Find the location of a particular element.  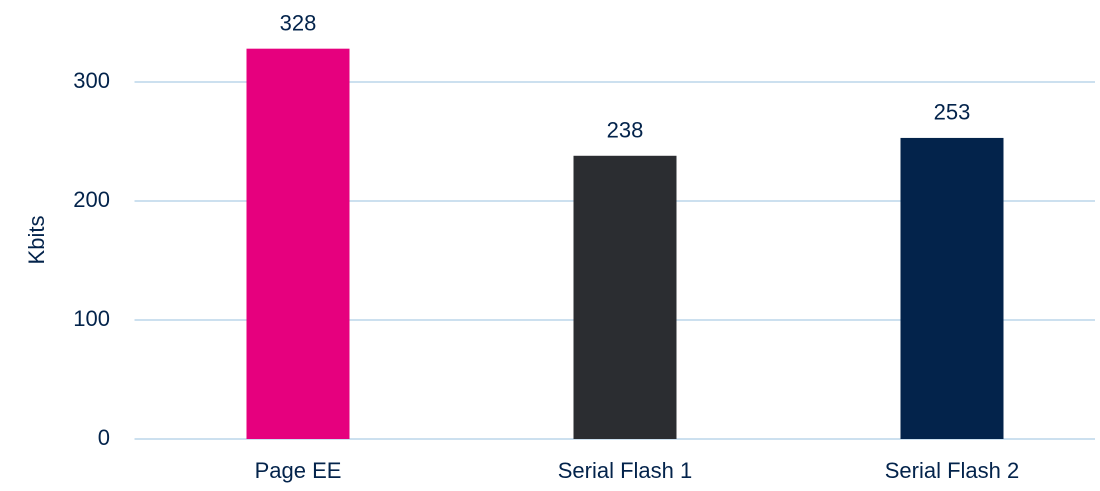

data-label: 328 is located at coordinates (298, 22).